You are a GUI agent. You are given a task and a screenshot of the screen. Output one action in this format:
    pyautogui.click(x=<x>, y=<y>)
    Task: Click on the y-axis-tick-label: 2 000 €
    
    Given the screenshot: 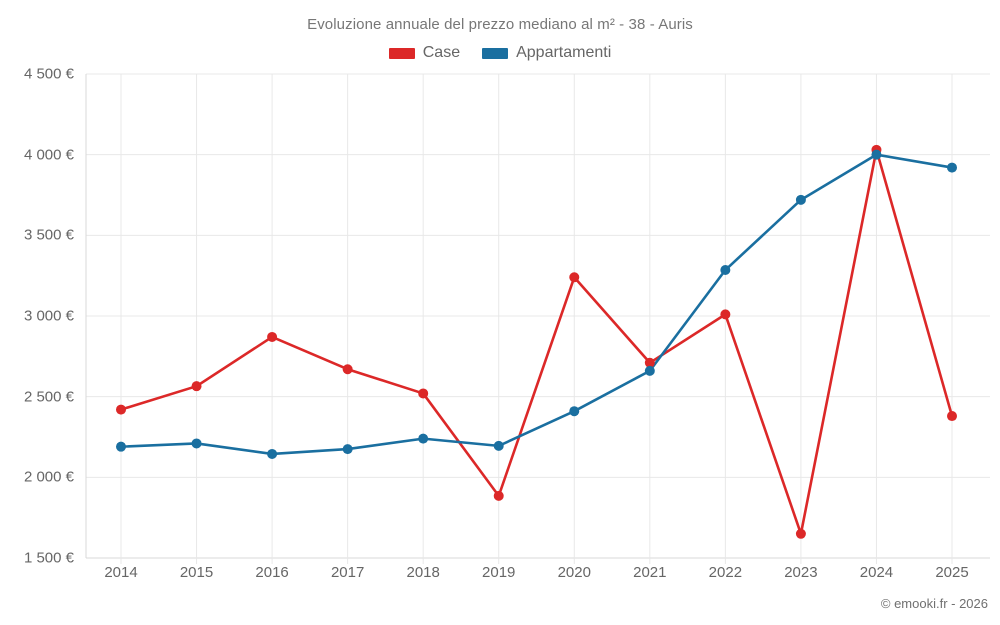 What is the action you would take?
    pyautogui.click(x=48, y=477)
    